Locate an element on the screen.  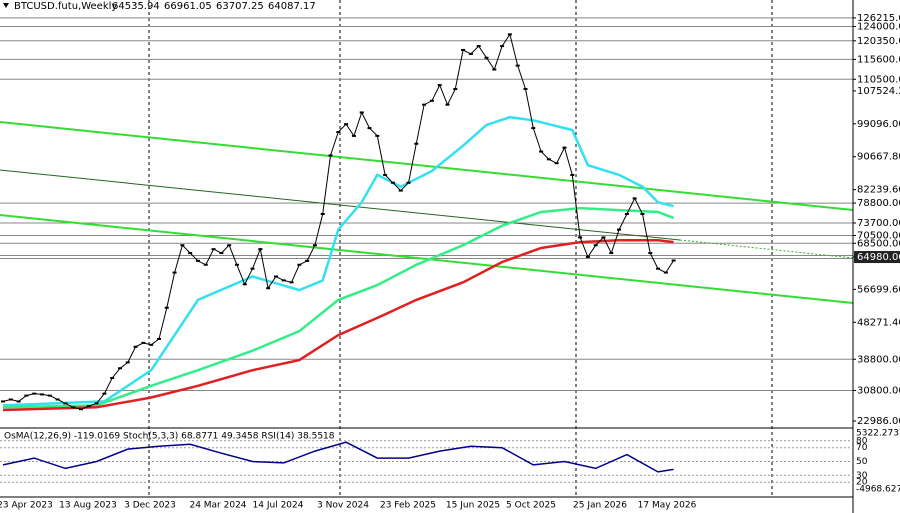
y-tick-label: 82239.60 is located at coordinates (878, 190).